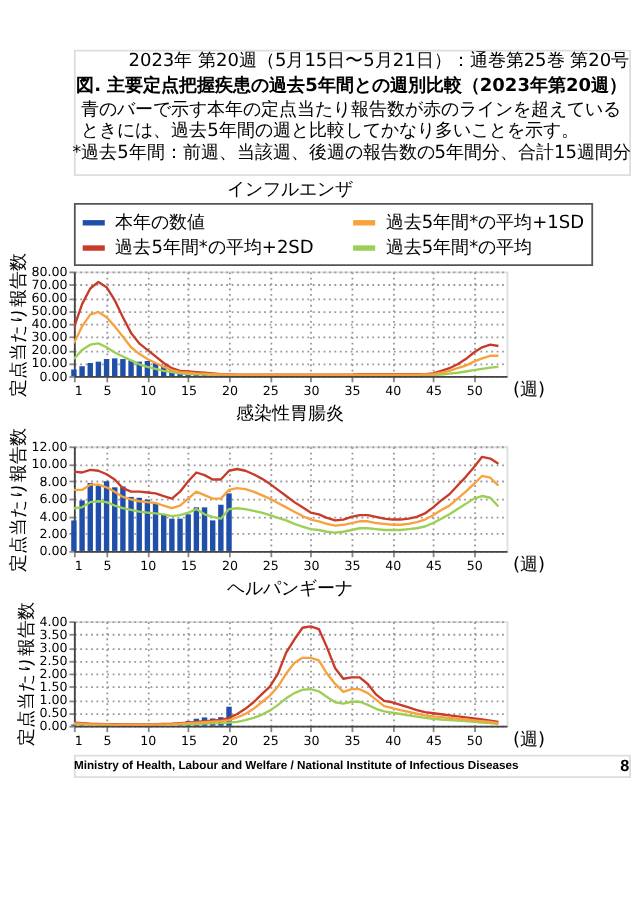 This screenshot has width=640, height=906. Describe the element at coordinates (625, 765) in the screenshot. I see `text: 8` at that location.